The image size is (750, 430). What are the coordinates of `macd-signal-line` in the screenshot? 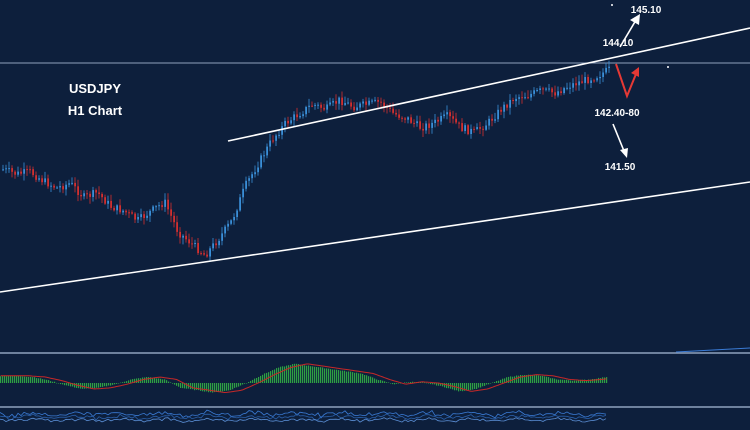 It's located at (303, 378).